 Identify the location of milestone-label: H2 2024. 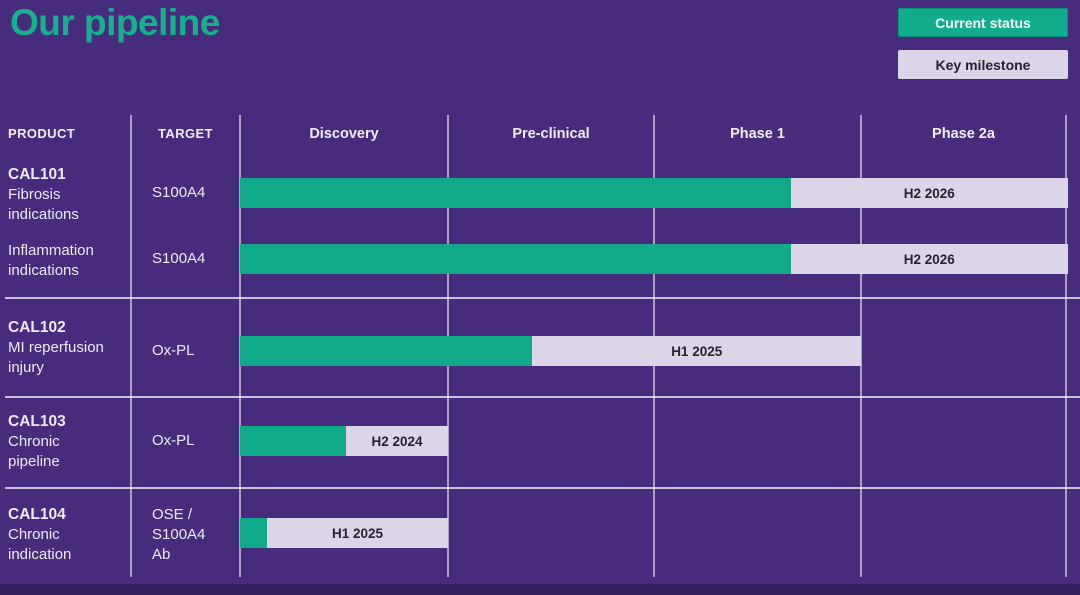
(397, 441).